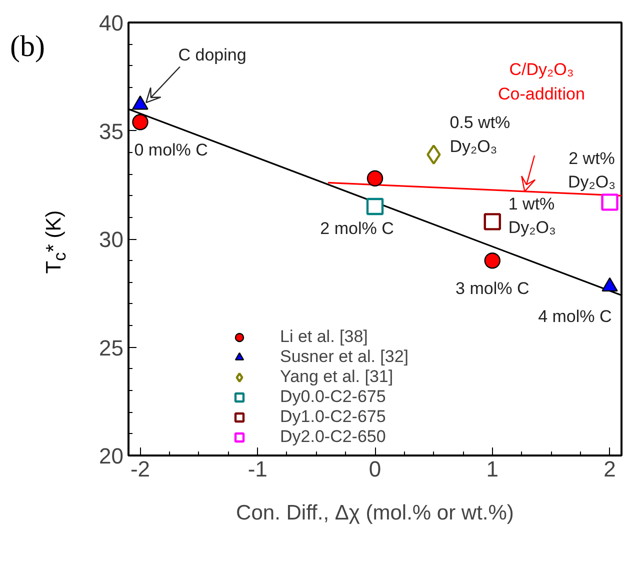 The image size is (629, 561). Describe the element at coordinates (575, 316) in the screenshot. I see `annotation: 4 mol% C` at that location.